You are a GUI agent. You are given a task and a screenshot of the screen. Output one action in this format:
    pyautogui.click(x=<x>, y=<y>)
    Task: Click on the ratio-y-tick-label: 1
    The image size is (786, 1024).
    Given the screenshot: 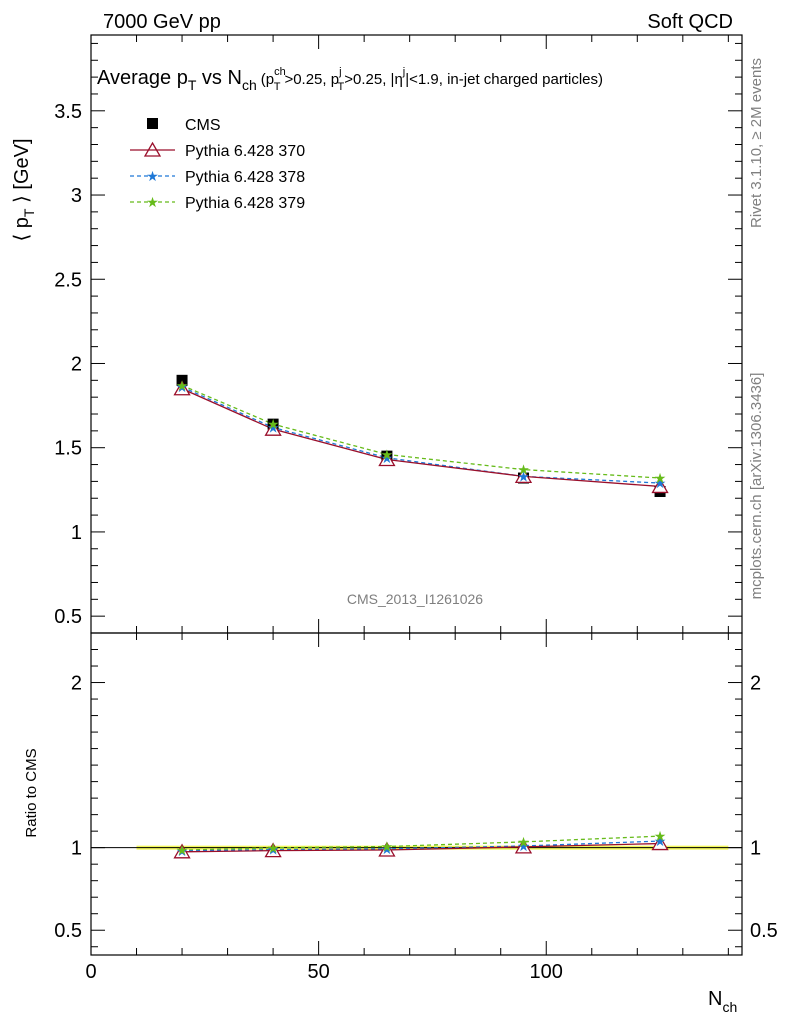 What is the action you would take?
    pyautogui.click(x=76, y=849)
    